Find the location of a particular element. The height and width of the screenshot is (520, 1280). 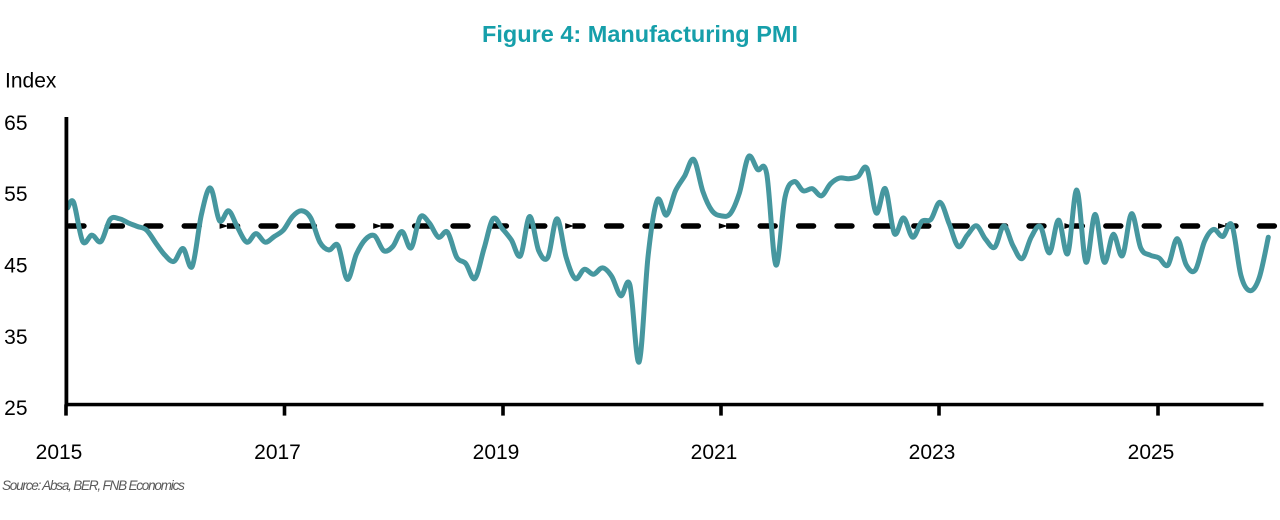

svg-text: 45 is located at coordinates (15, 266).